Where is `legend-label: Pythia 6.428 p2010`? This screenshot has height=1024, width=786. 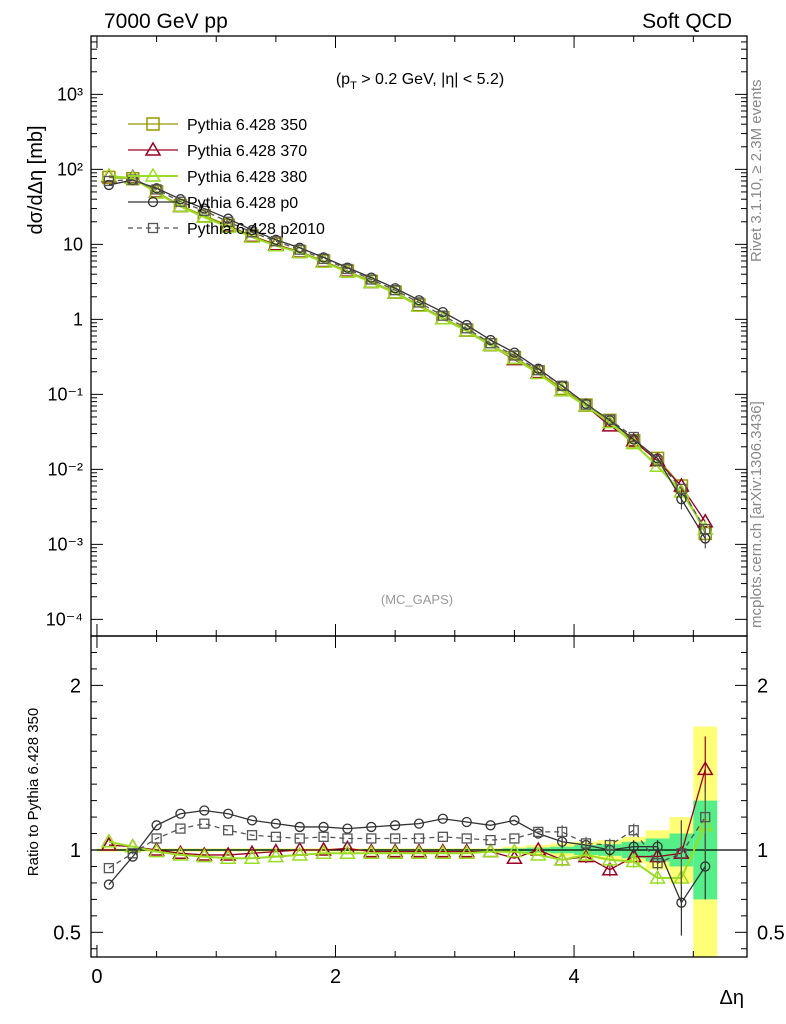
legend-label: Pythia 6.428 p2010 is located at coordinates (256, 229).